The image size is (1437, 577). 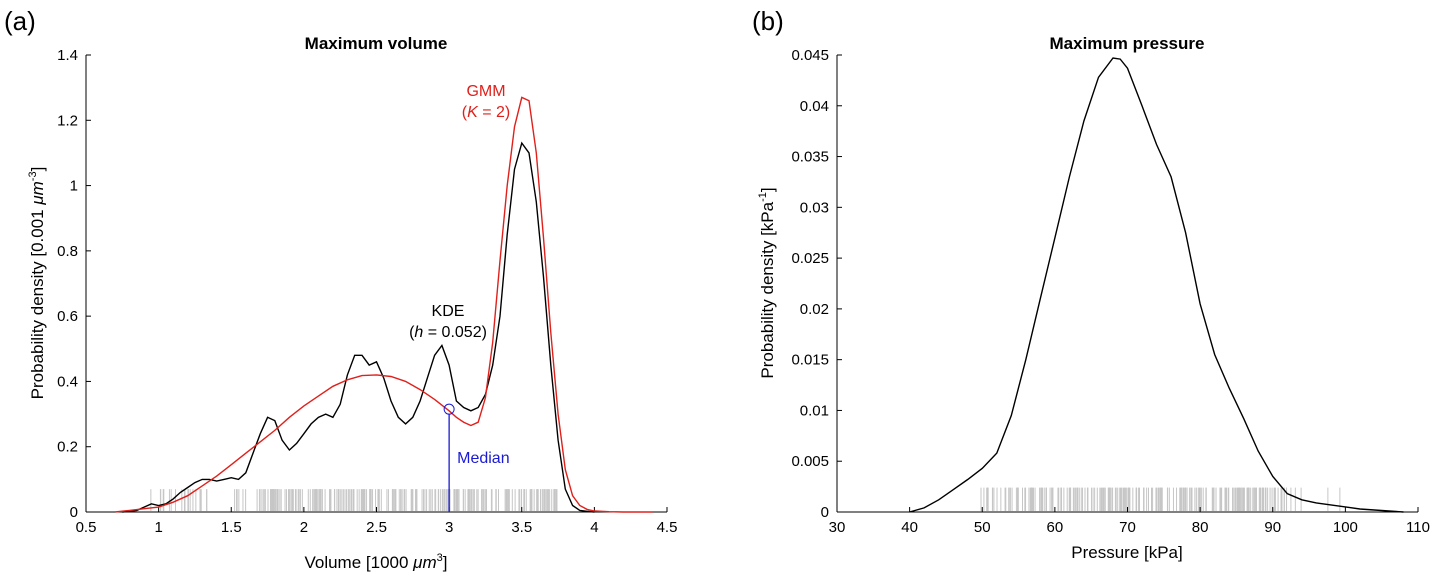 I want to click on x-tick-label: 50, so click(x=982, y=527).